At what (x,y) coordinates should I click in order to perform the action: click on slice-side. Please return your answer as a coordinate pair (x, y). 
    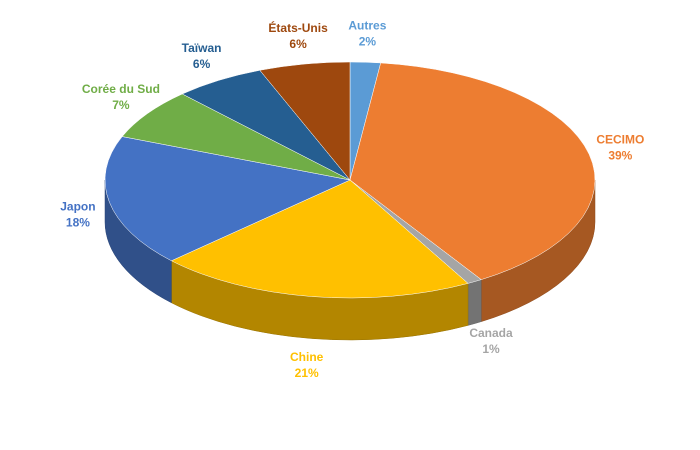
    Looking at the image, I should click on (474, 302).